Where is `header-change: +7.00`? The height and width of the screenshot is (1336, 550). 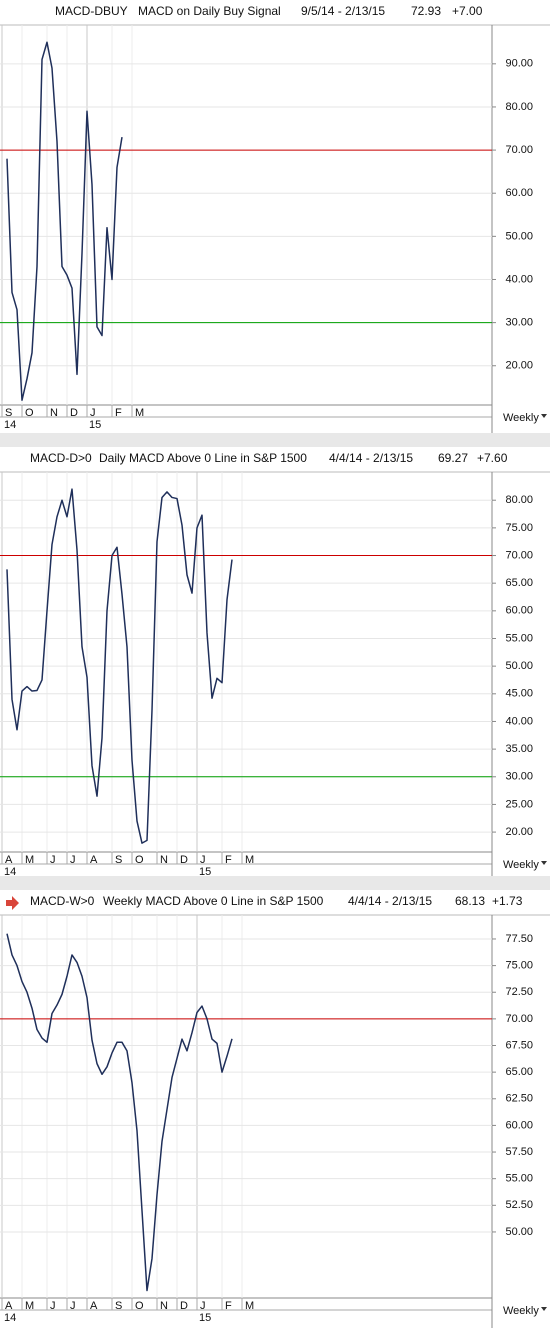 header-change: +7.00 is located at coordinates (467, 11).